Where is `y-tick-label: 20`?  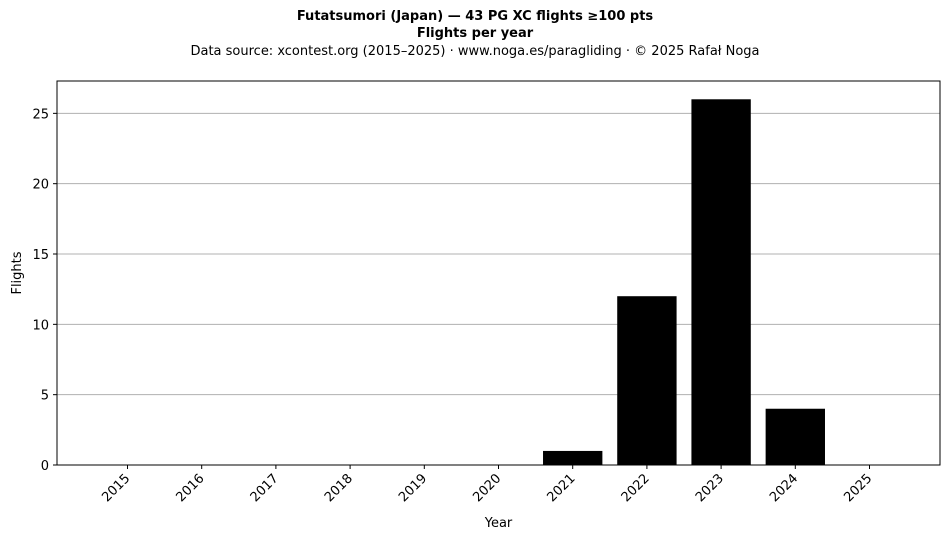
y-tick-label: 20 is located at coordinates (40, 185).